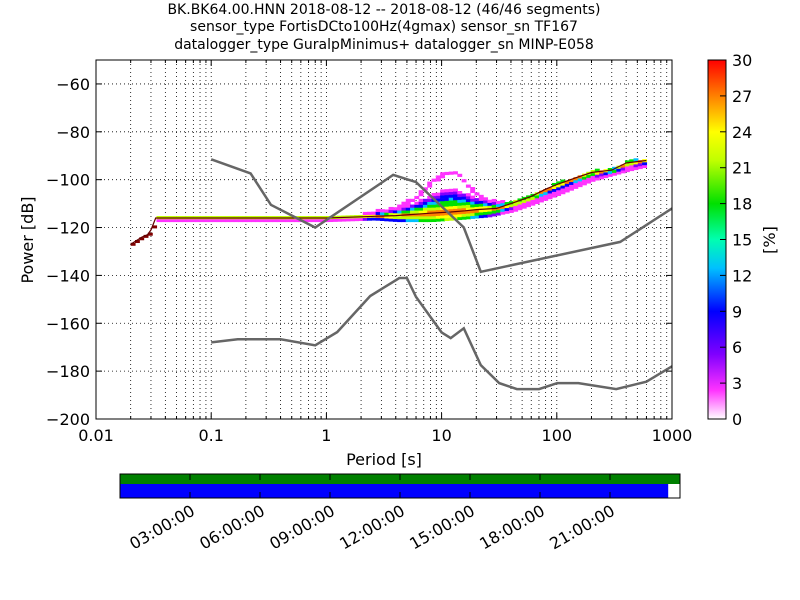 Image resolution: width=800 pixels, height=600 pixels. Describe the element at coordinates (582, 527) in the screenshot. I see `timeline-tick-label: 21:00:00` at that location.